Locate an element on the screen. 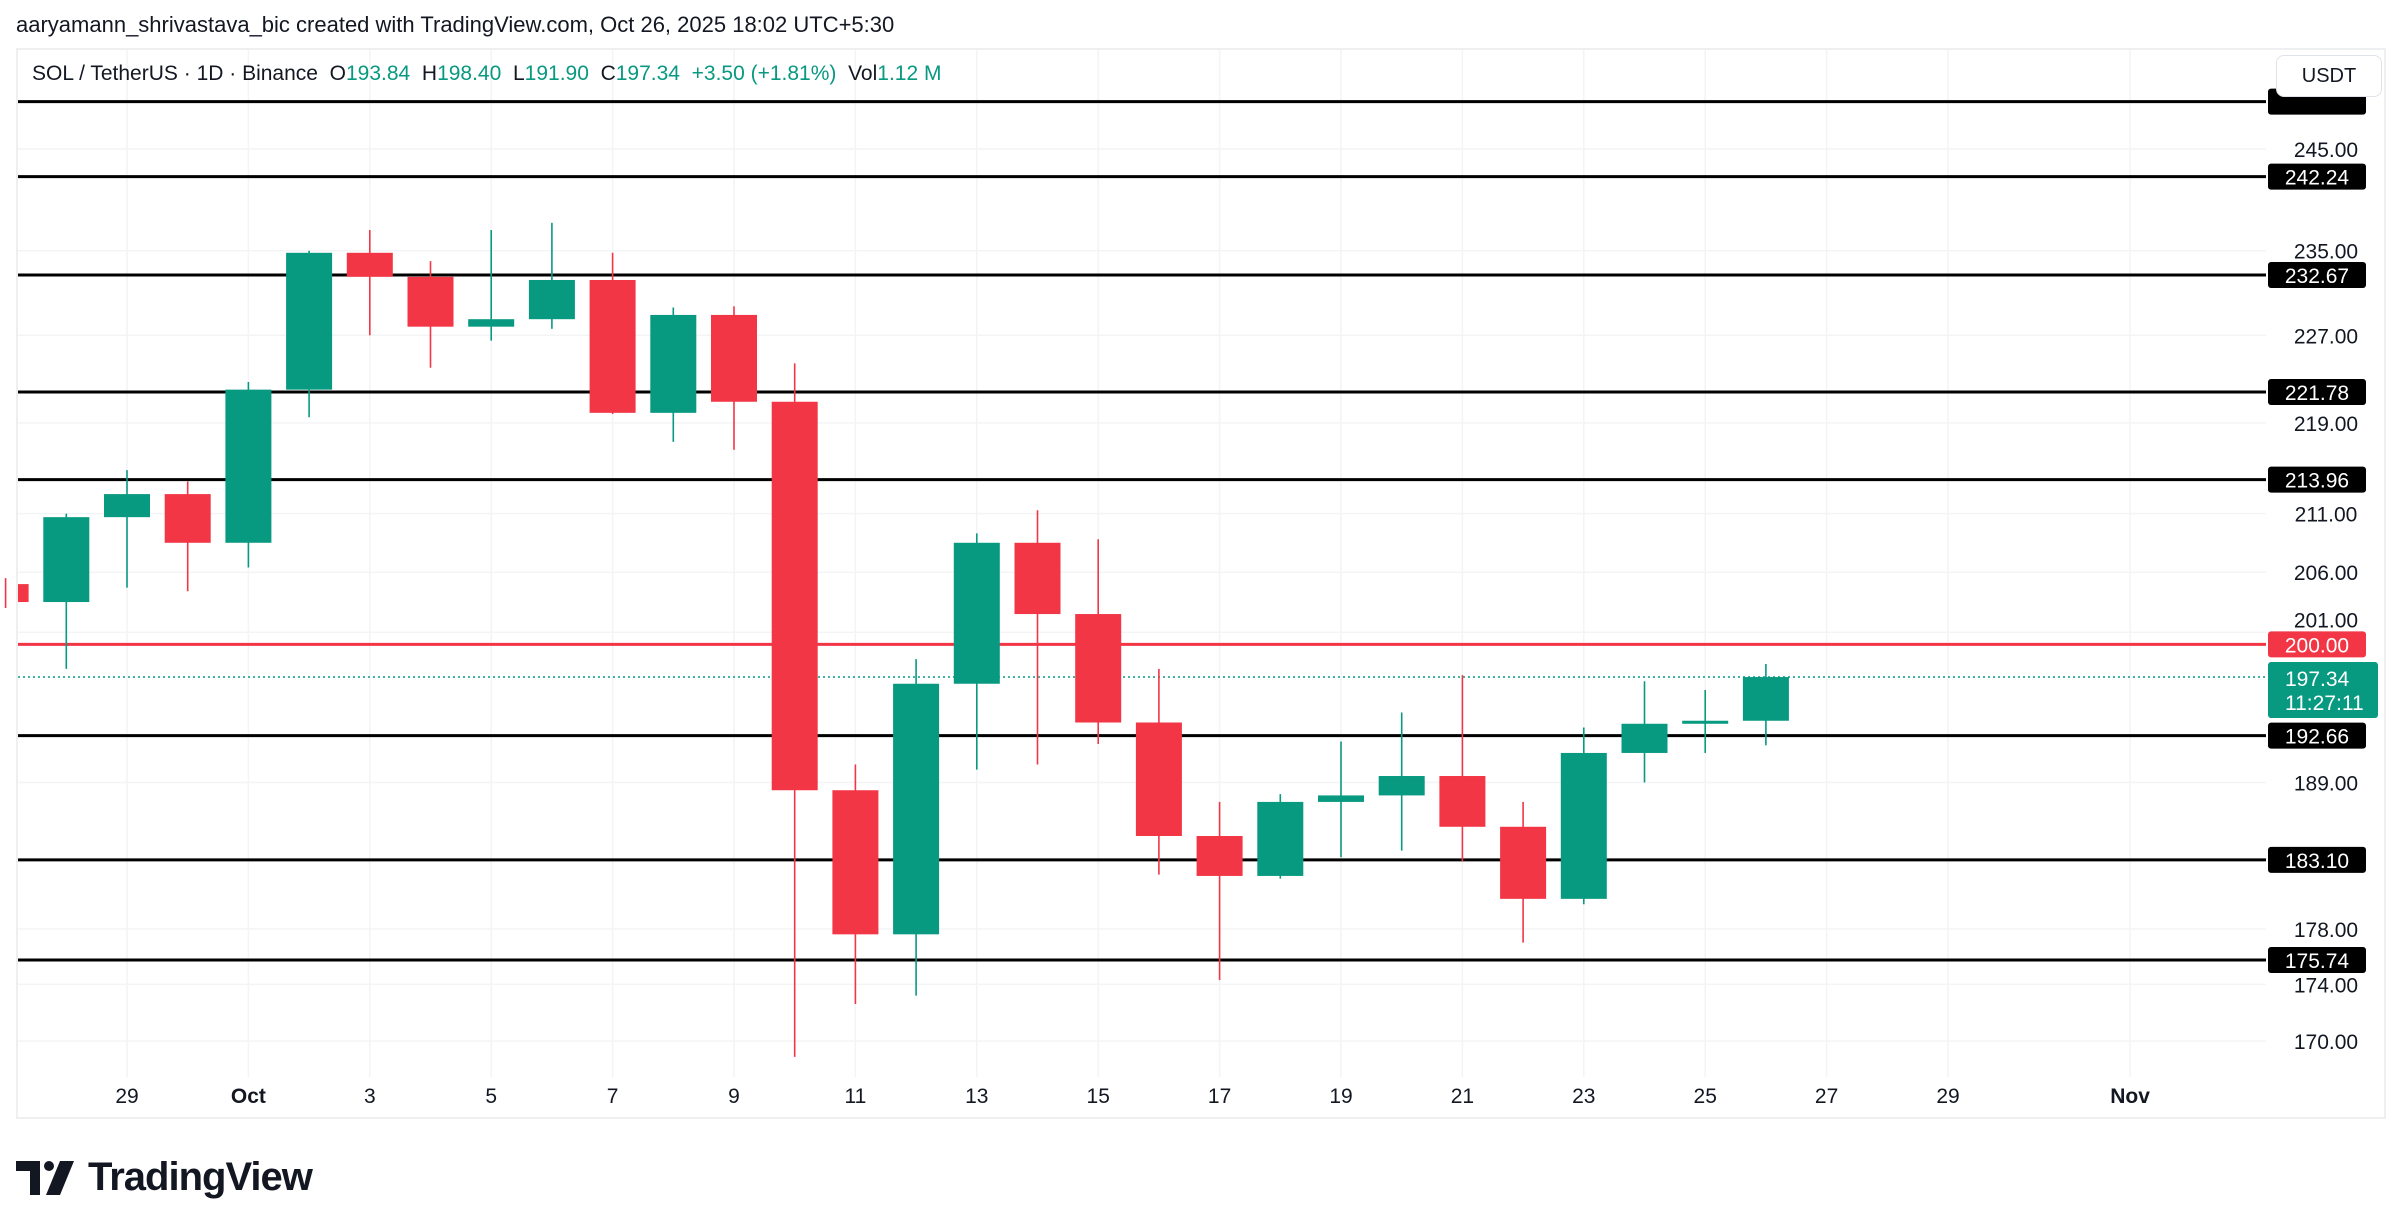  y-tick-label: 206.00 is located at coordinates (2326, 573).